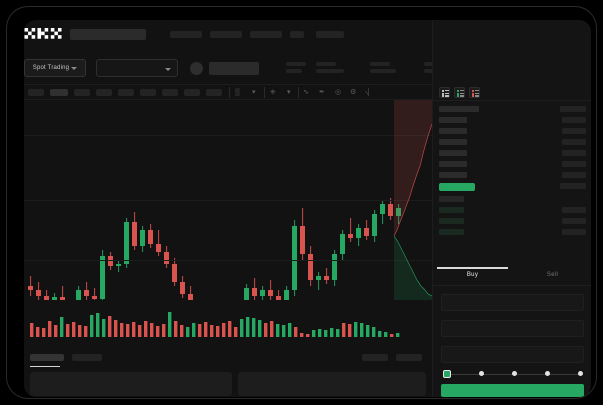 The height and width of the screenshot is (405, 603). What do you see at coordinates (574, 221) in the screenshot?
I see `orderbook-bid-row-size` at bounding box center [574, 221].